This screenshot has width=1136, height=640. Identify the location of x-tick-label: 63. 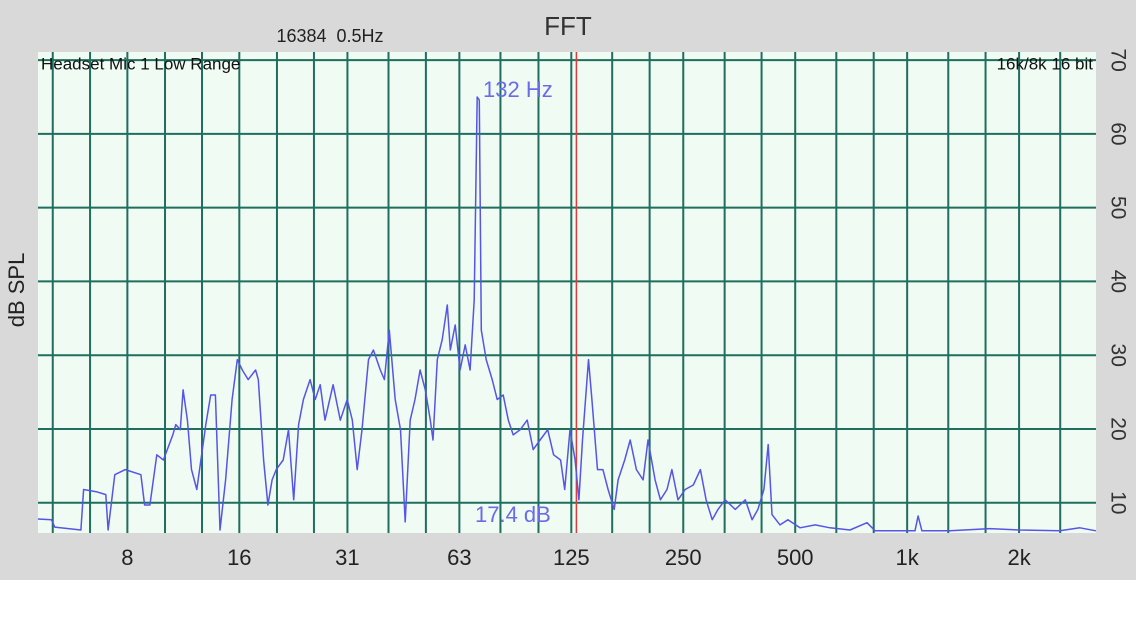
(459, 557).